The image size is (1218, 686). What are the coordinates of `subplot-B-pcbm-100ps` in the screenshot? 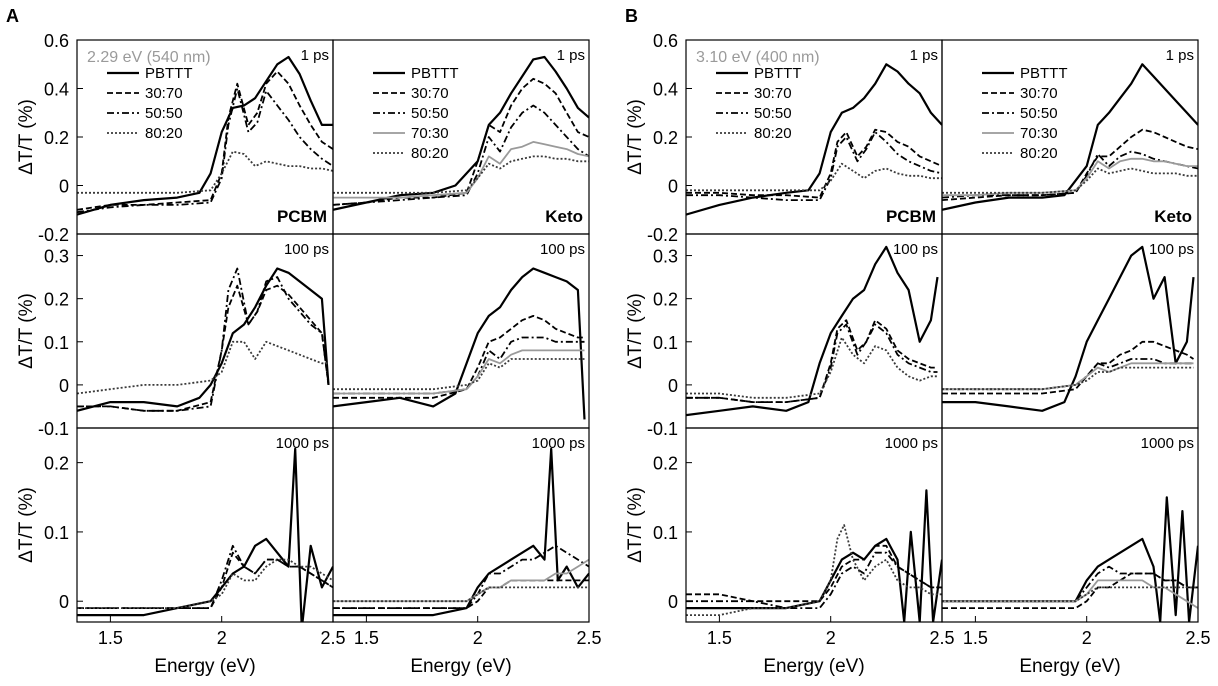 It's located at (814, 331).